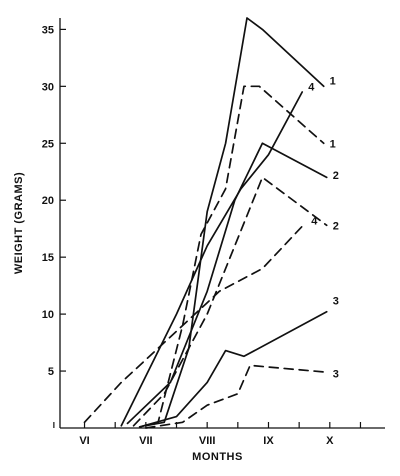 This screenshot has height=476, width=400. What do you see at coordinates (268, 441) in the screenshot?
I see `x-tick-label: IX` at bounding box center [268, 441].